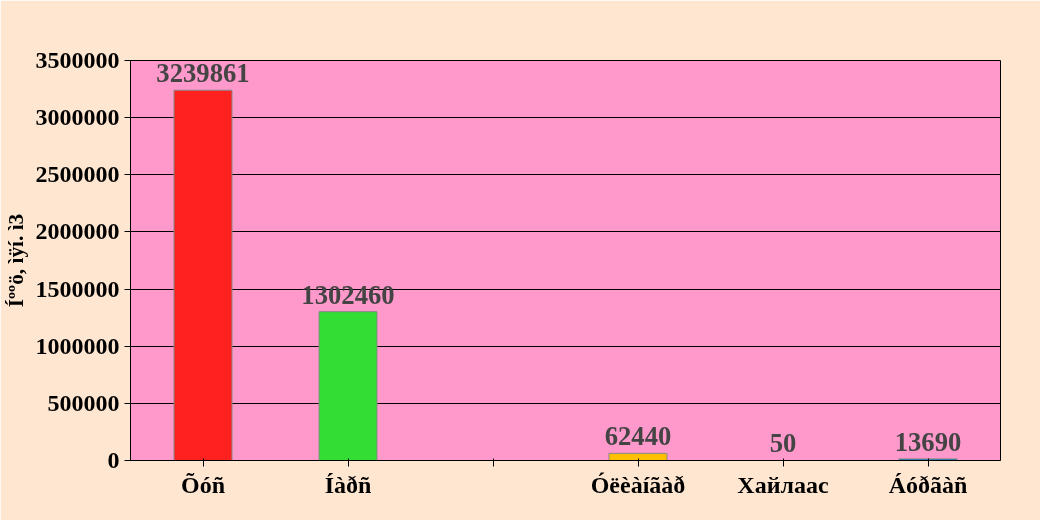 This screenshot has width=1046, height=527. I want to click on x-tick-label: Óëèàíãàð, so click(638, 484).